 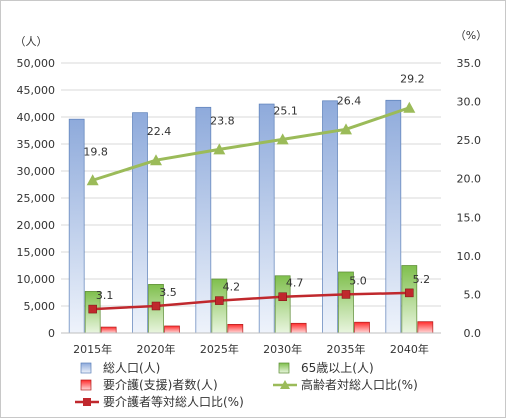 I want to click on legend-age65-plus: 65歳以上(人), so click(x=337, y=368).